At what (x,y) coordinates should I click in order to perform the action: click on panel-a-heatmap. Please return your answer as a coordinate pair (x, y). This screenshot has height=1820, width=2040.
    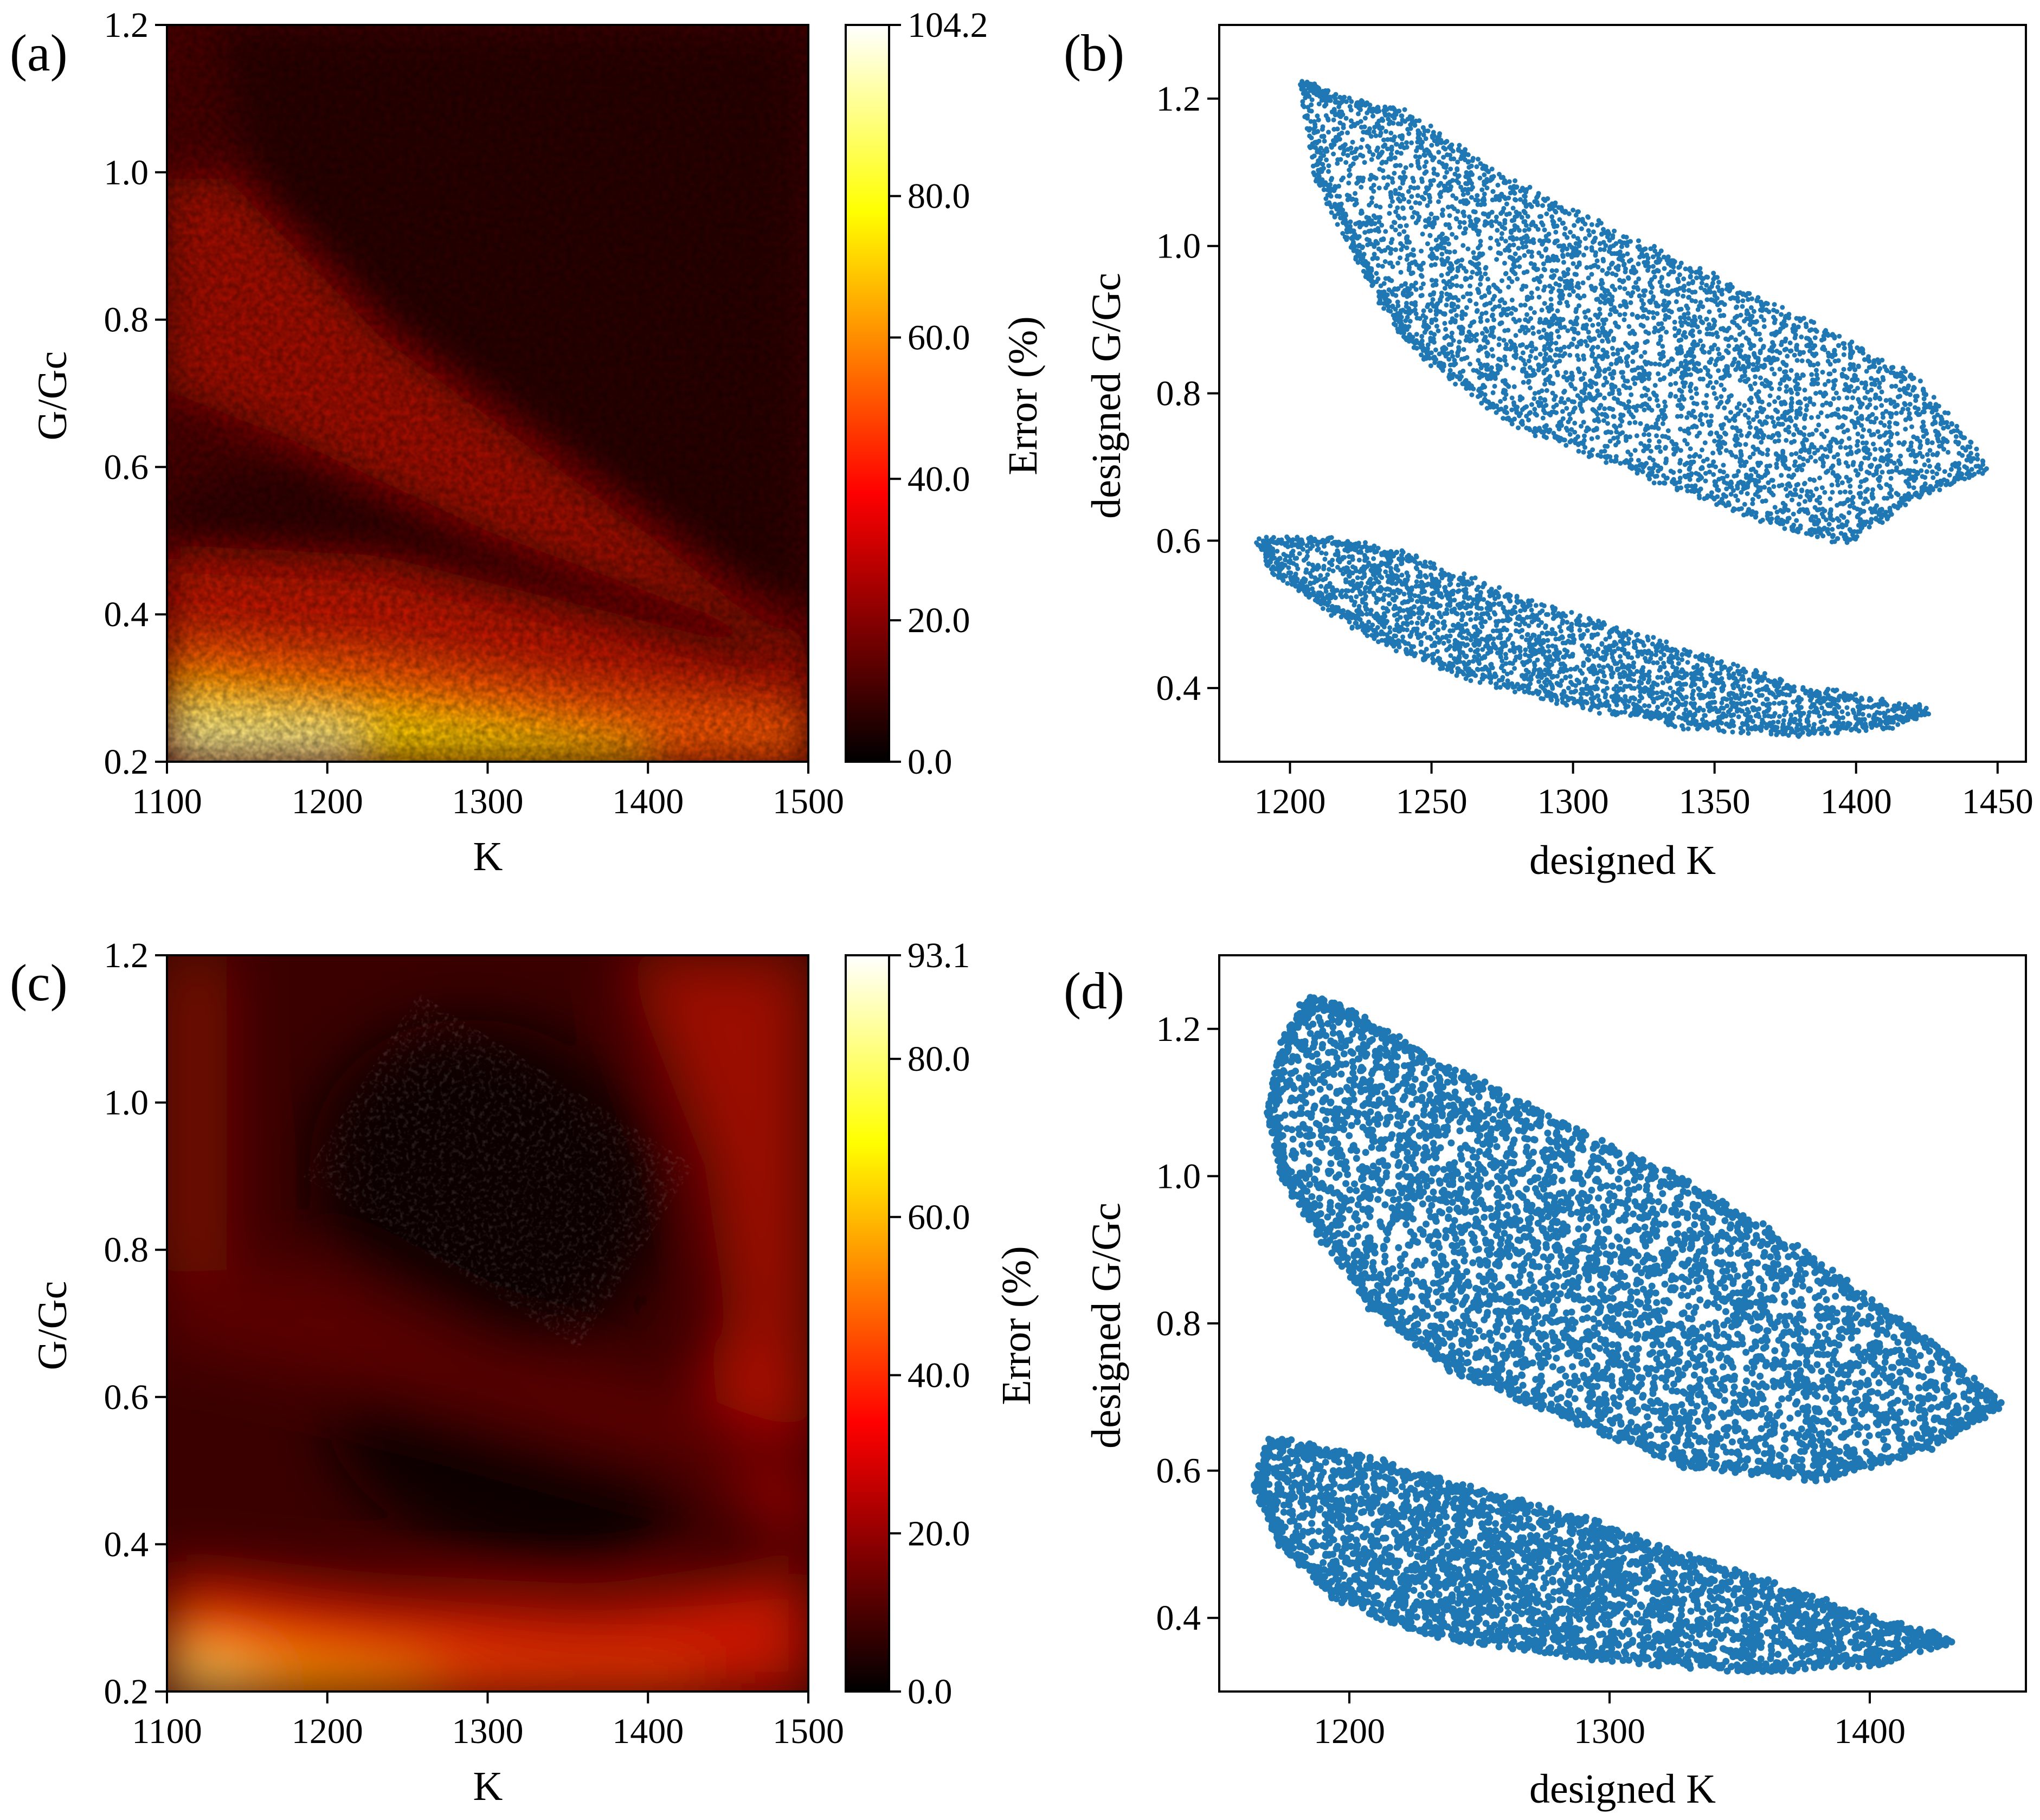
    Looking at the image, I should click on (488, 393).